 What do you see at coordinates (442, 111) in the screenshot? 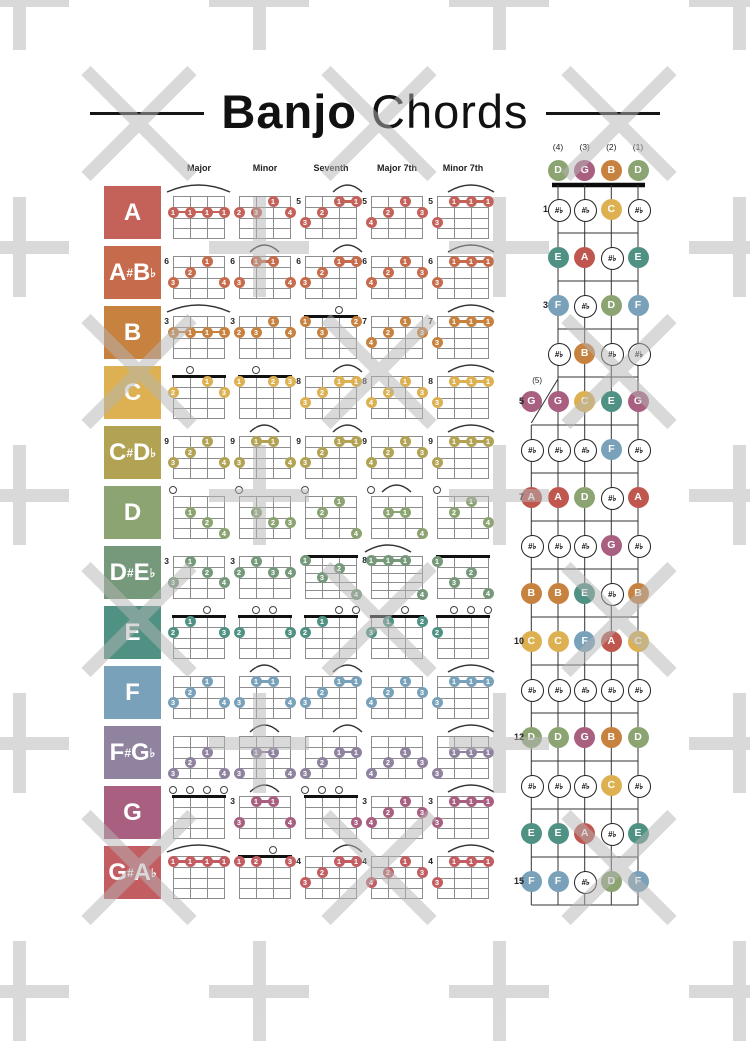
I see `title-light: Chords` at bounding box center [442, 111].